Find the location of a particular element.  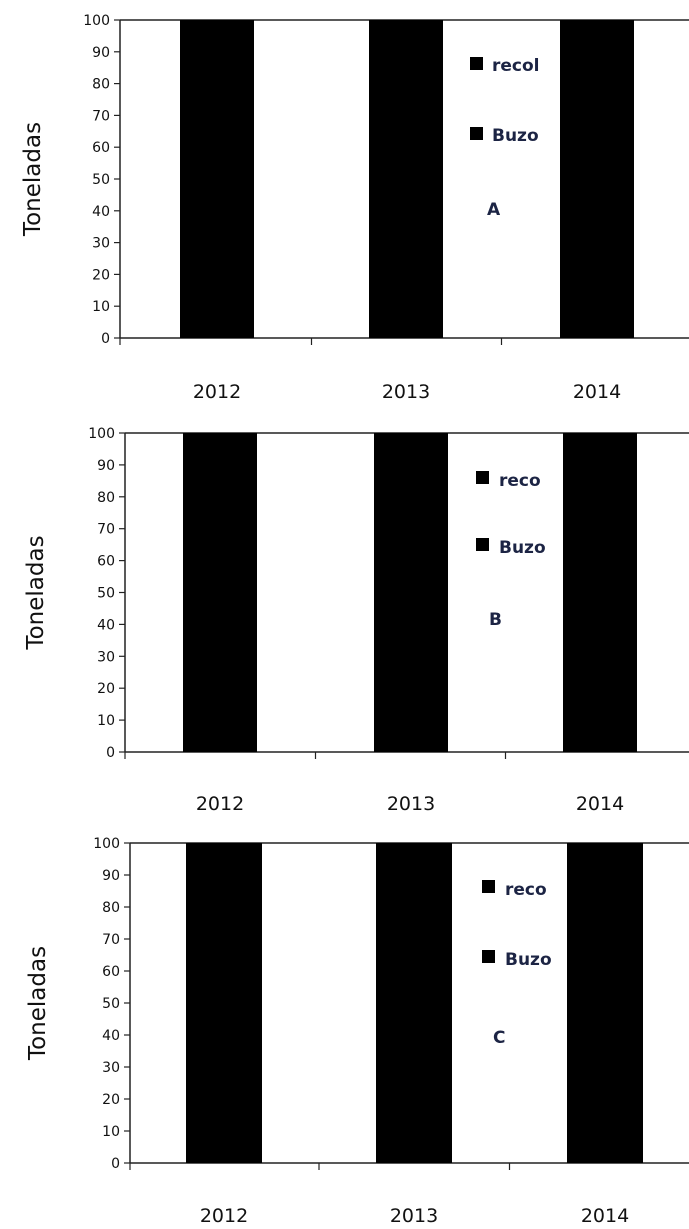

panel-label: A is located at coordinates (494, 210).